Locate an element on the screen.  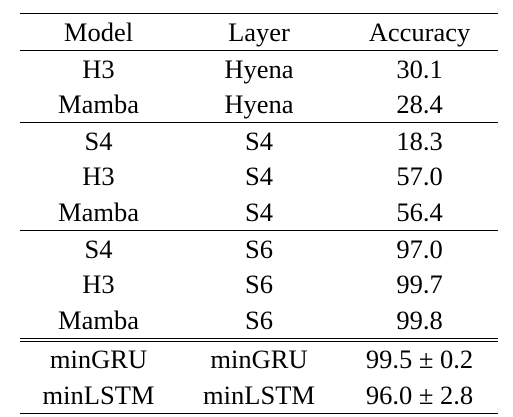
accuracy-cell: 96.0 ± 2.8 is located at coordinates (419, 394).